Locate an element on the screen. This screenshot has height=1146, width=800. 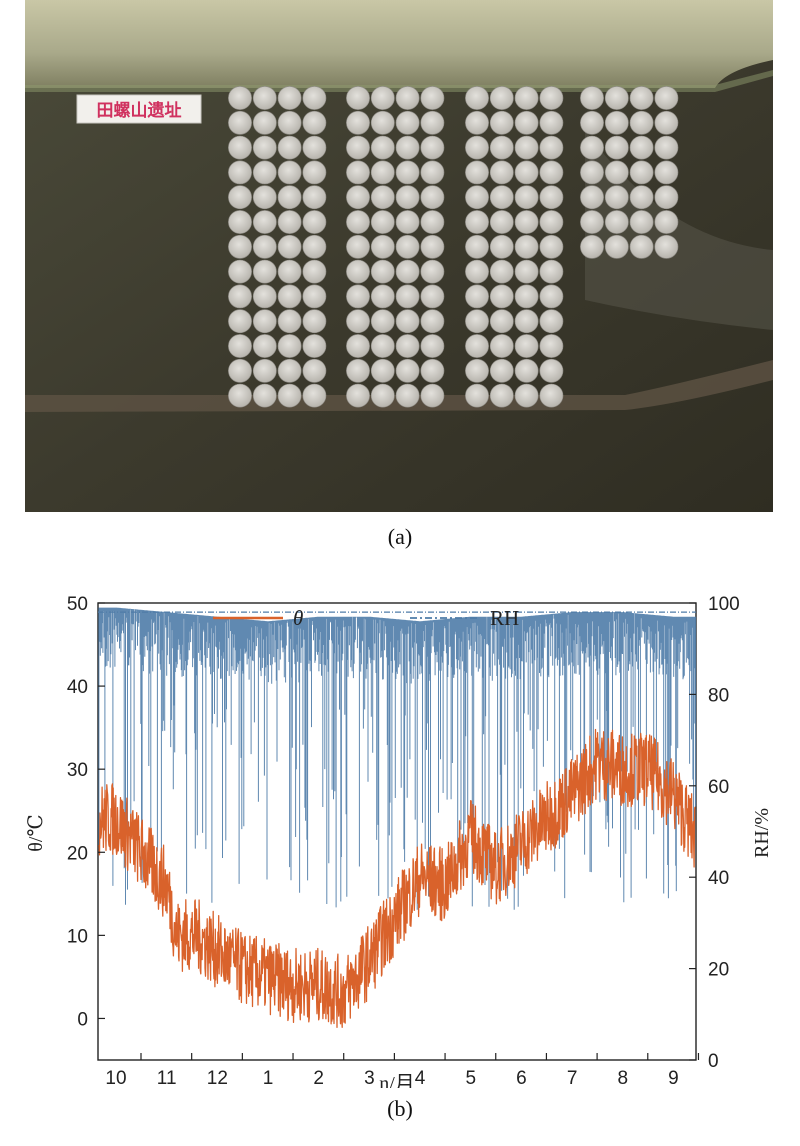
x-tick-label: 1 is located at coordinates (268, 1078).